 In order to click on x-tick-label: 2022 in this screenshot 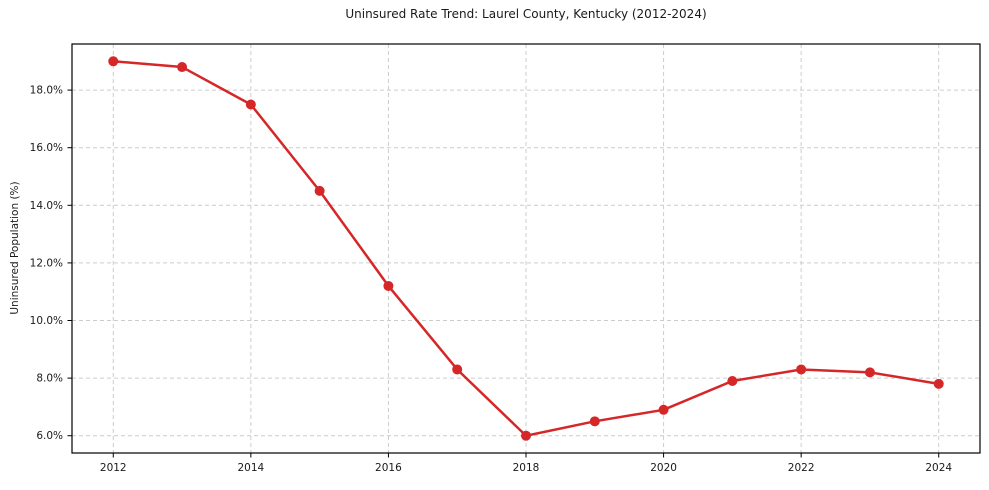, I will do `click(801, 468)`.